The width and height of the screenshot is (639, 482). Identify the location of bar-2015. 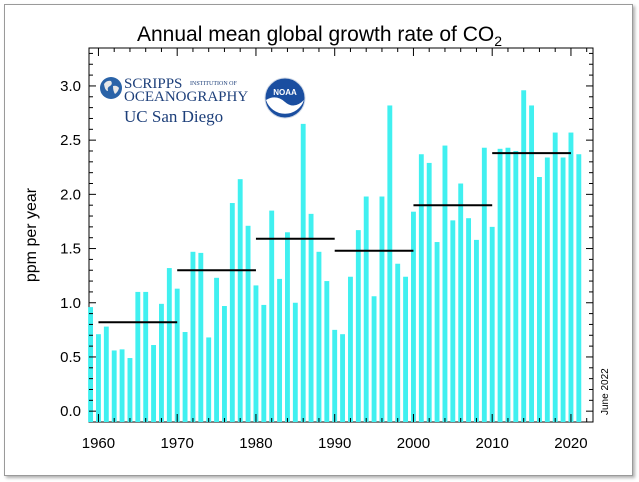
(532, 264).